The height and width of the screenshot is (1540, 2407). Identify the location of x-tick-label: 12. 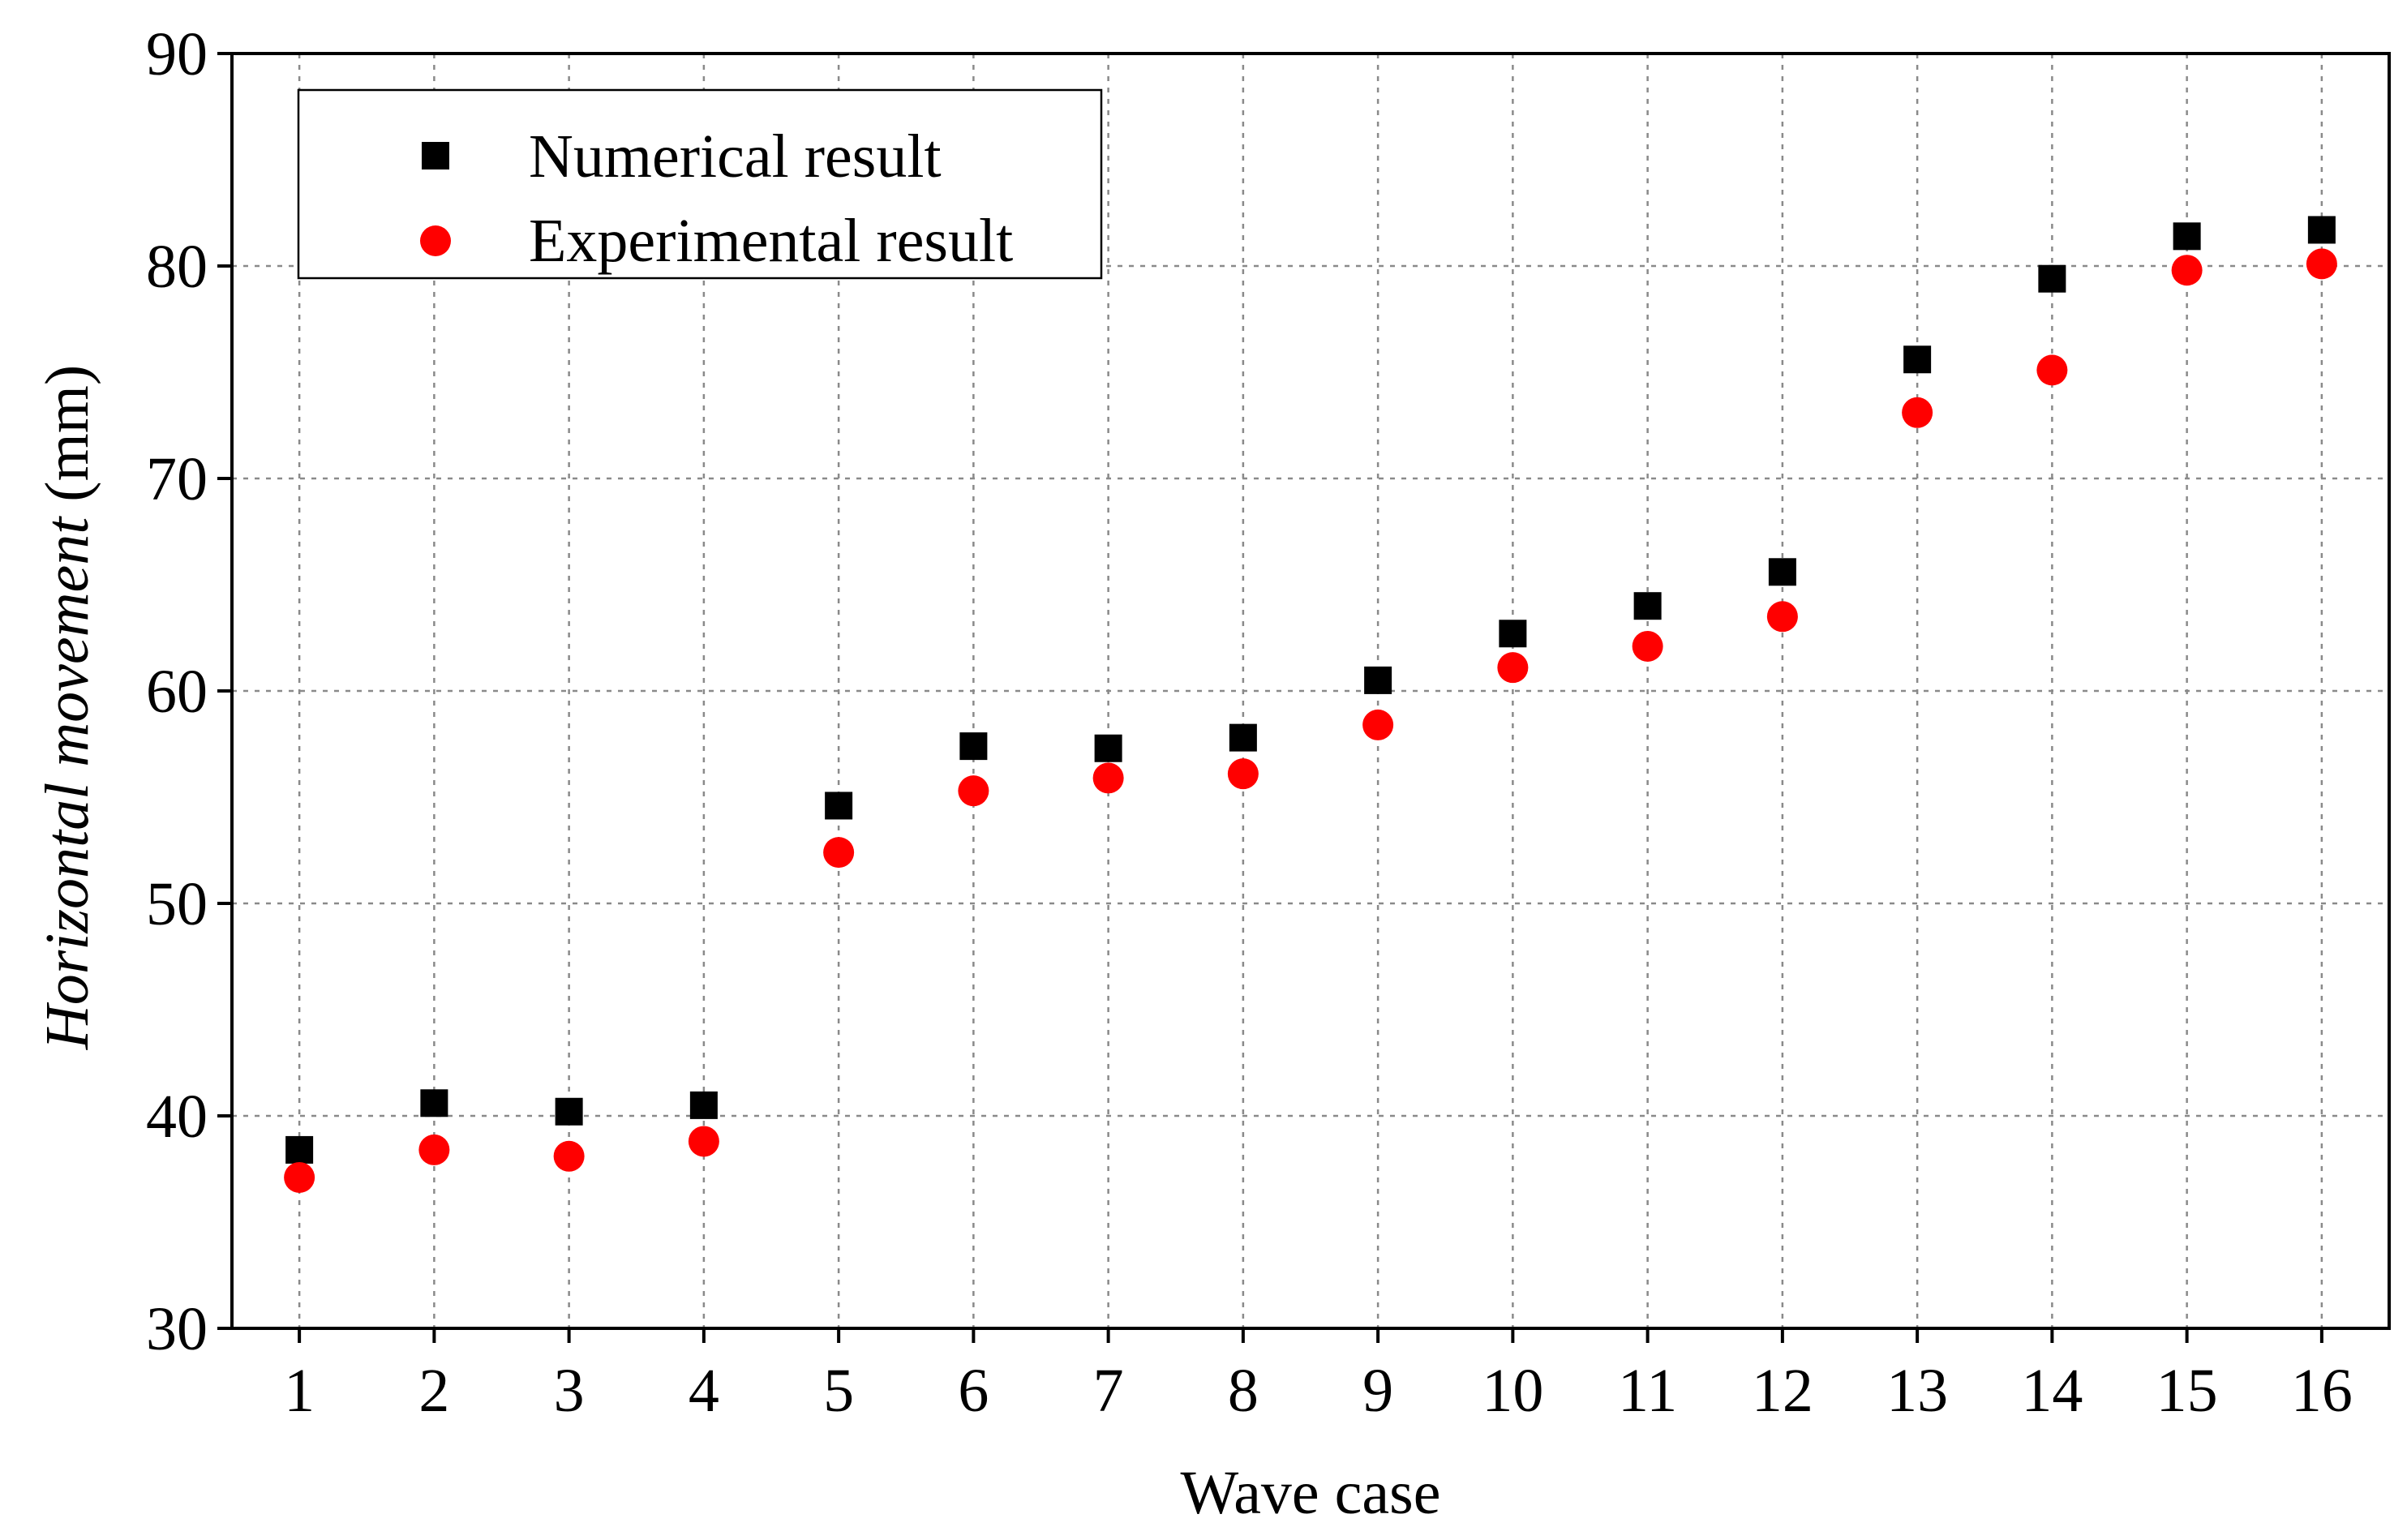
(1782, 1391).